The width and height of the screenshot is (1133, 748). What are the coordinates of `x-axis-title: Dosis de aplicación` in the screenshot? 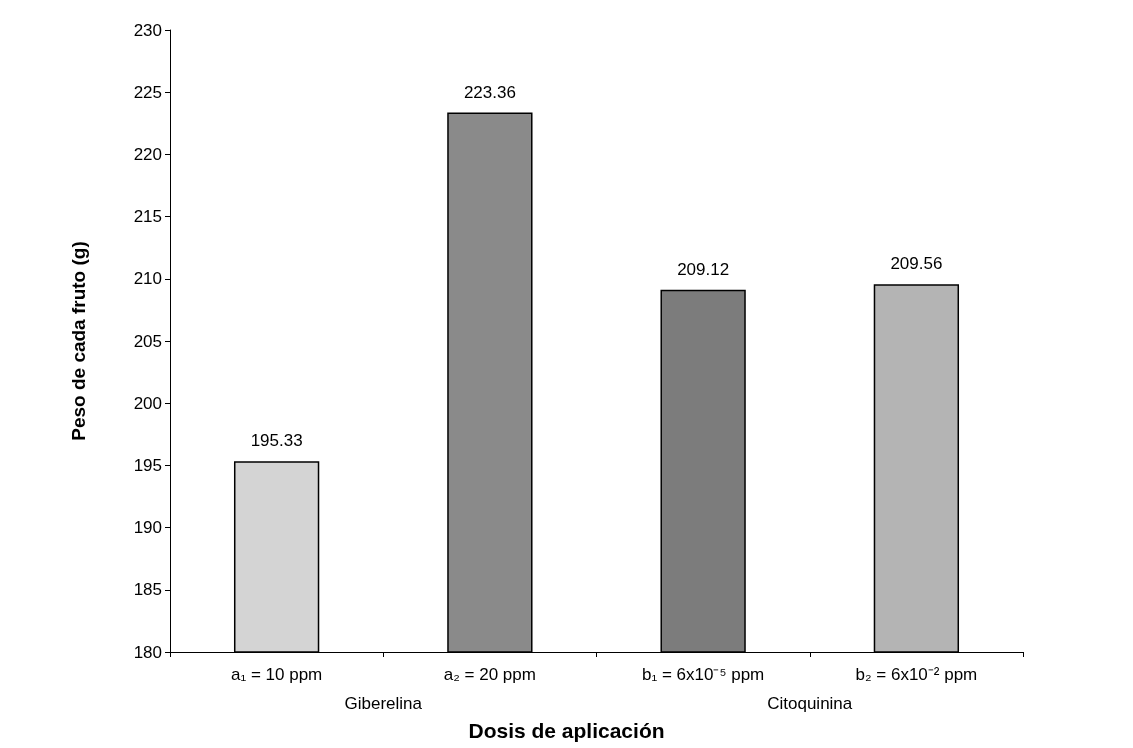 It's located at (566, 730).